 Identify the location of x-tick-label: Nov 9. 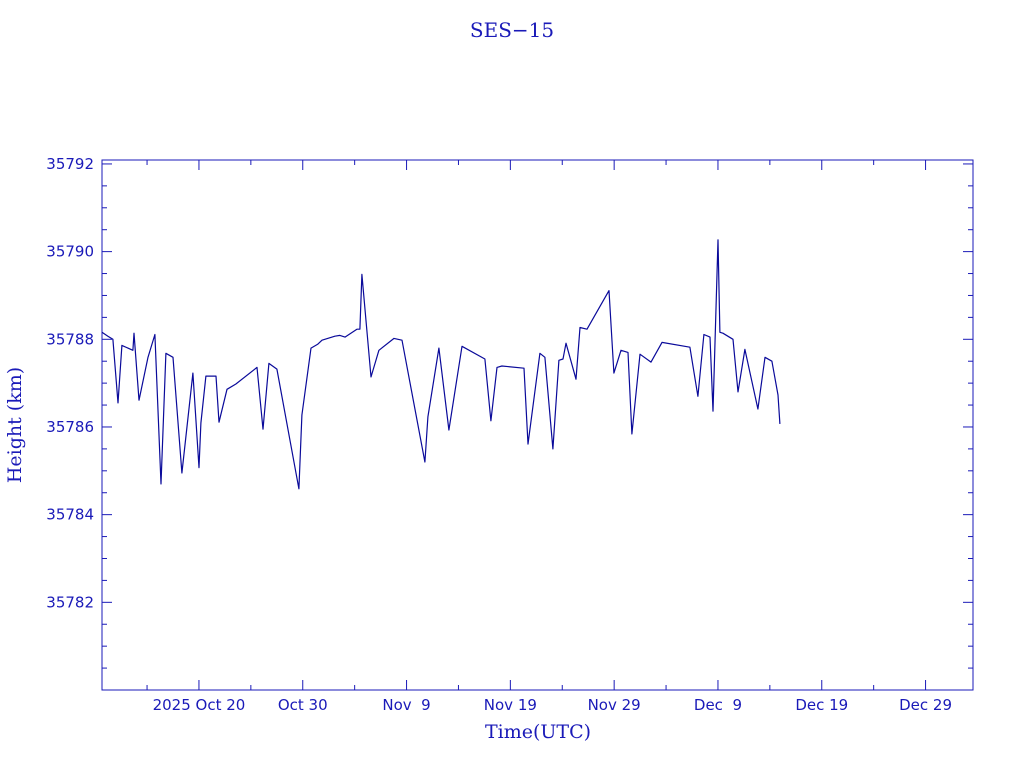
(406, 705).